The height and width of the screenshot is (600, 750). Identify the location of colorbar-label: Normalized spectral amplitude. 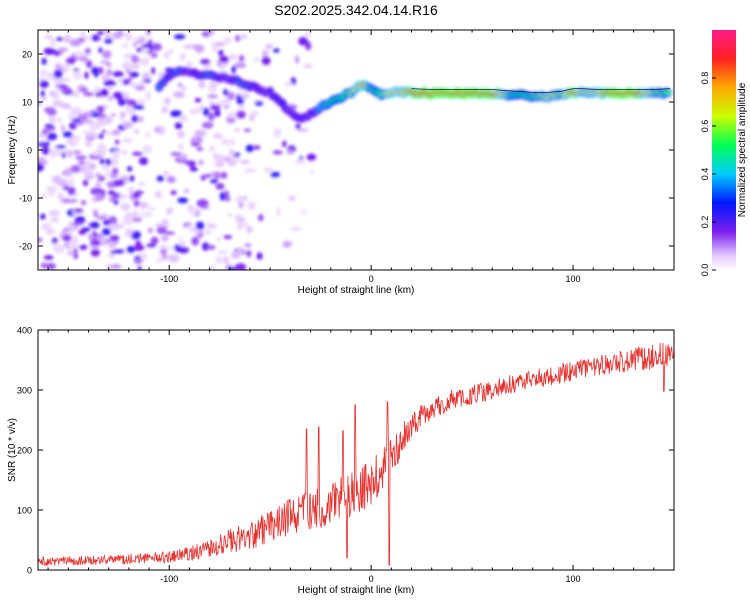
(742, 149).